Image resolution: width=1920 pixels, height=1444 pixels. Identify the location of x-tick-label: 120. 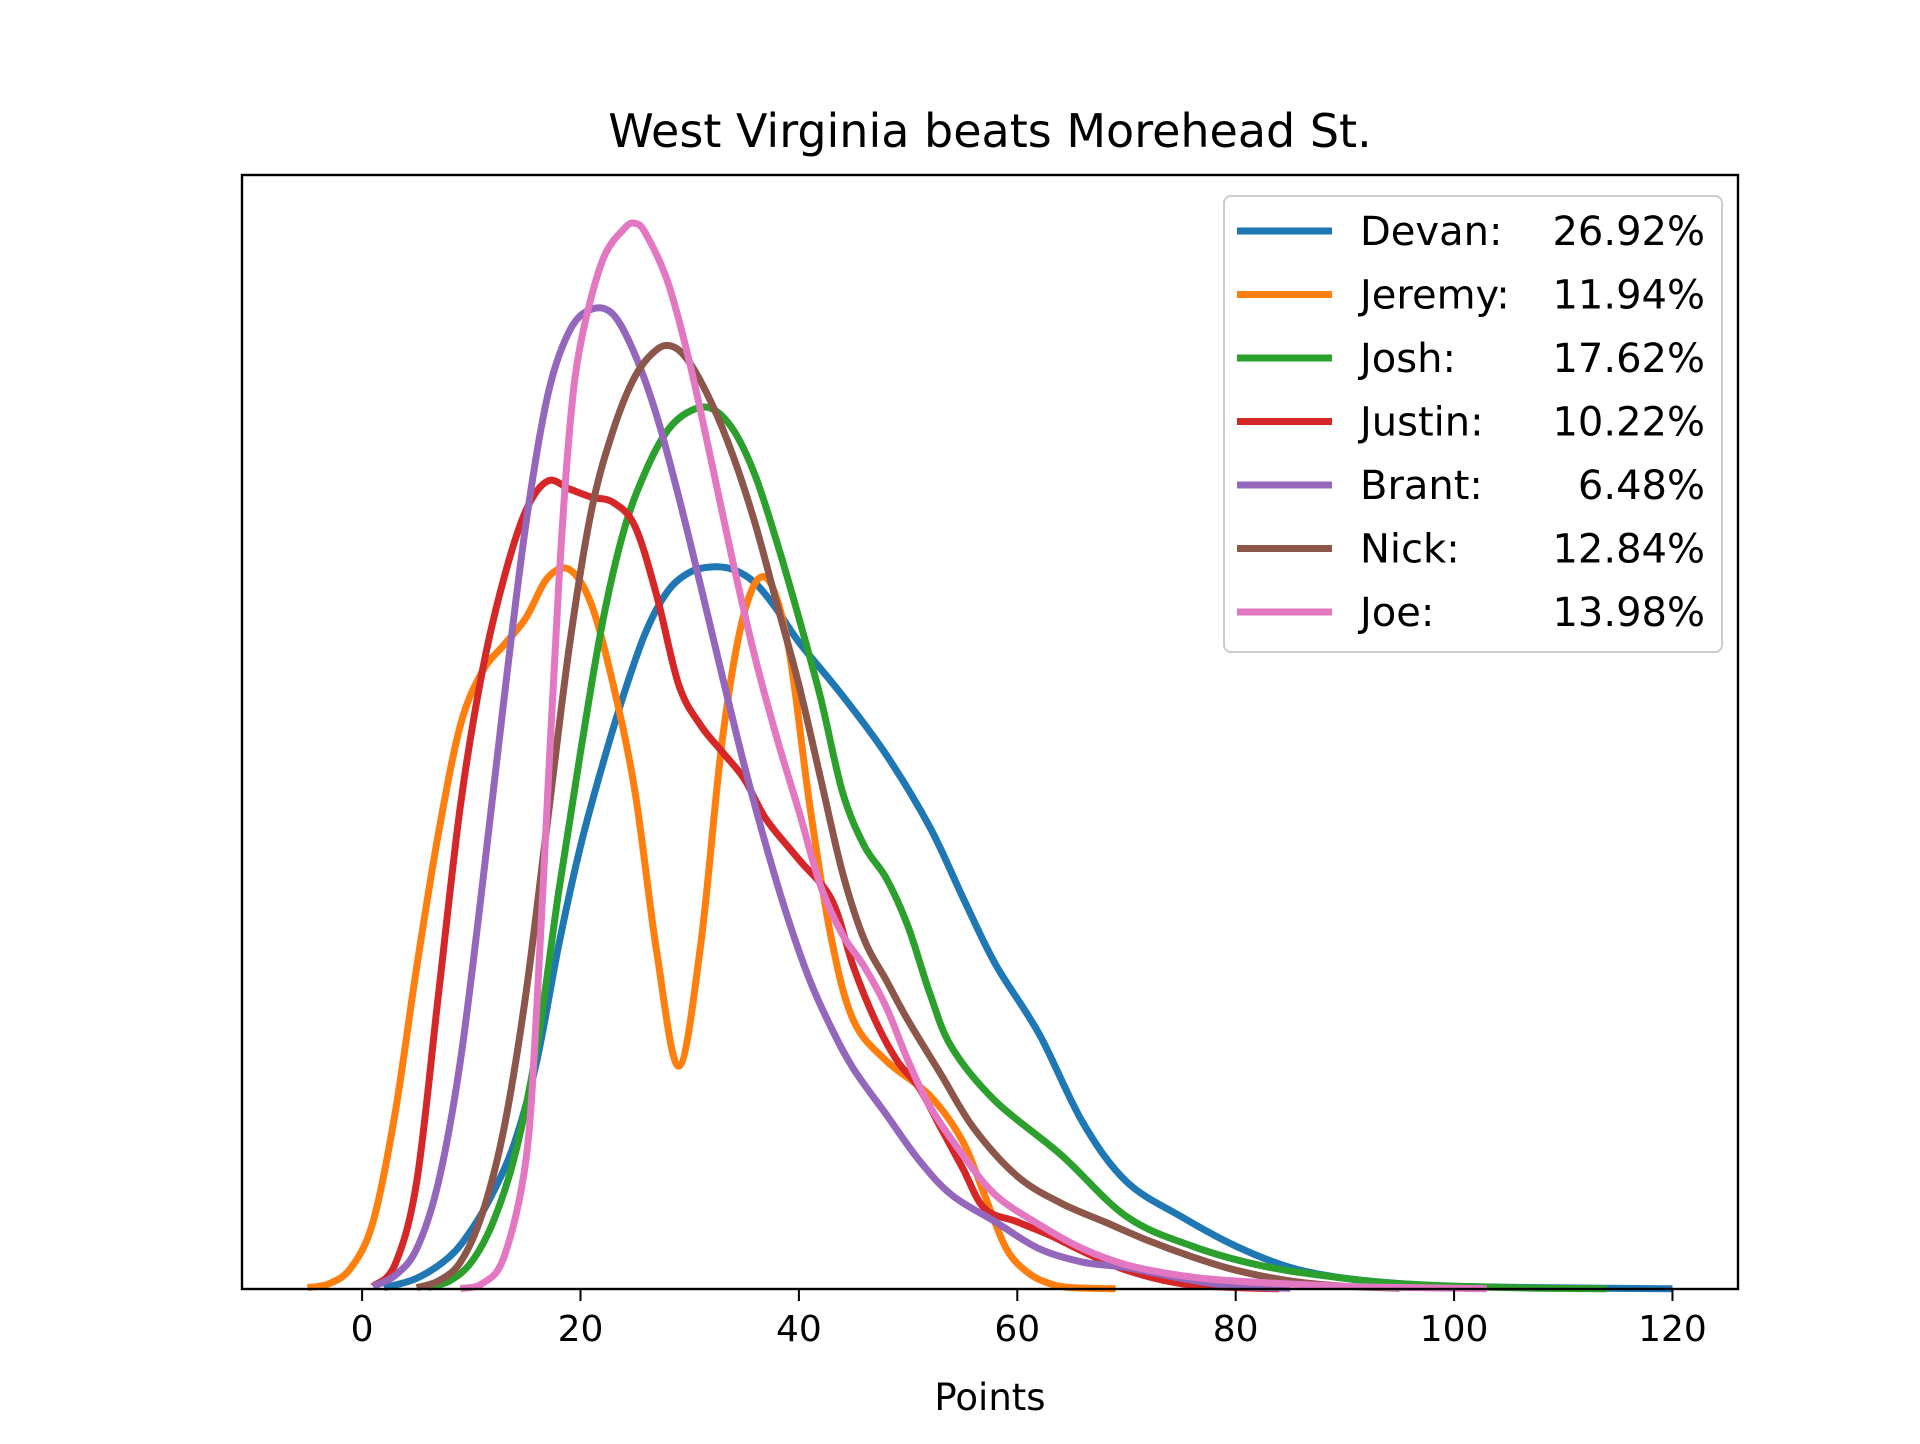
(1672, 1329).